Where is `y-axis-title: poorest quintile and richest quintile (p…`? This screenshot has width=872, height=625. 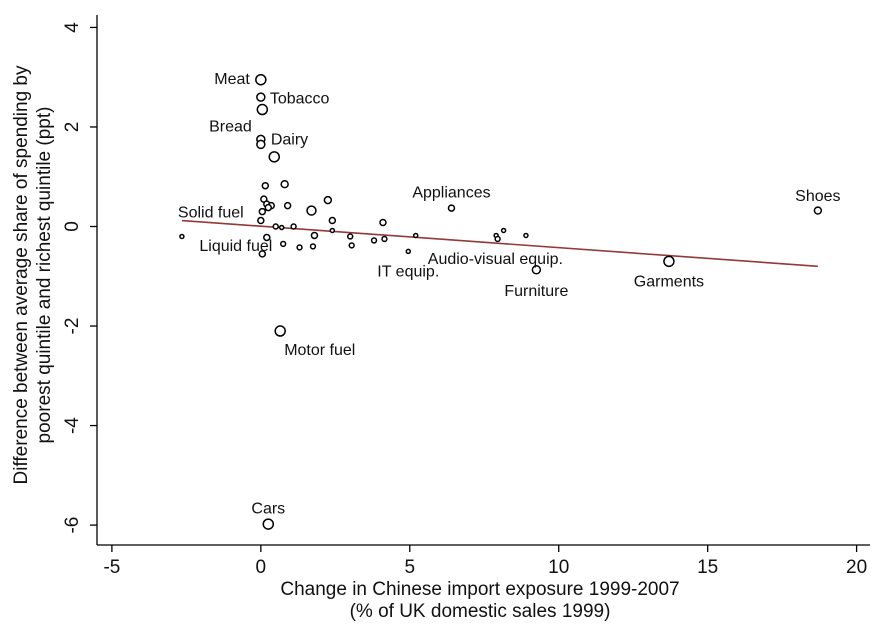
y-axis-title: poorest quintile and richest quintile (p… is located at coordinates (44, 275).